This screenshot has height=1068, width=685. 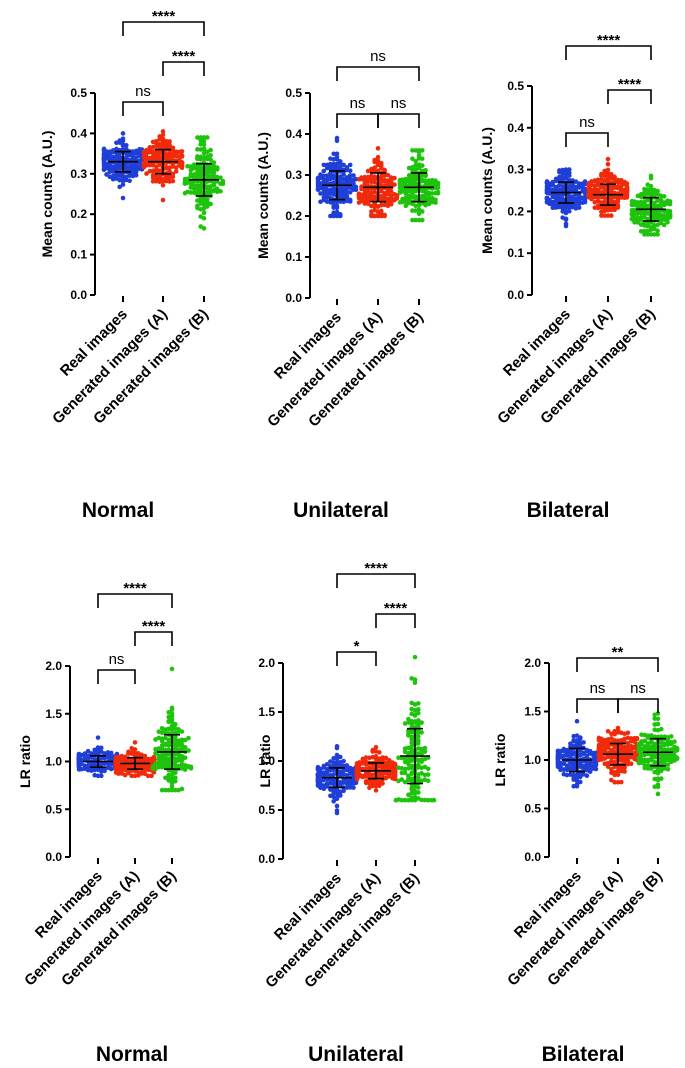 What do you see at coordinates (266, 712) in the screenshot?
I see `y-tick-label: 1.5` at bounding box center [266, 712].